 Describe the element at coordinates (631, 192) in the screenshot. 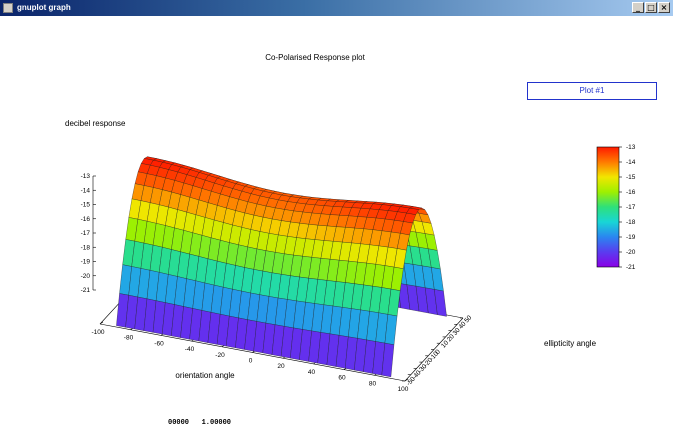

I see `colorbar-tick-label: -16` at that location.